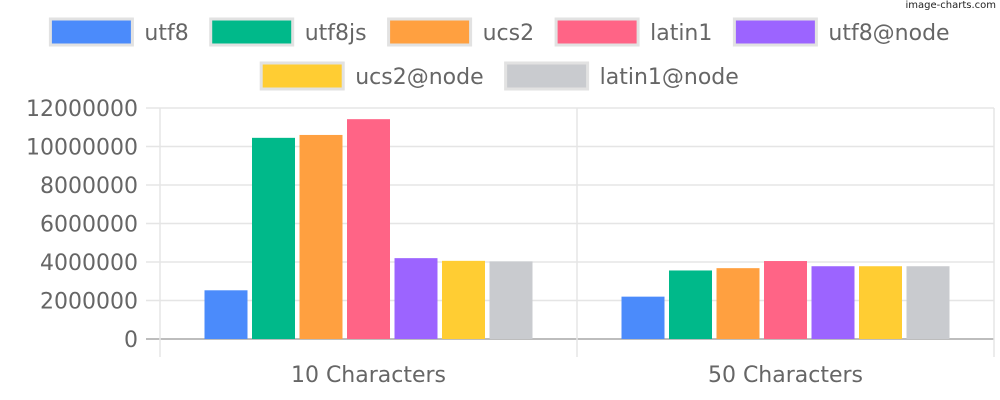 This screenshot has width=1000, height=400. I want to click on legend-swatch-utf8@node, so click(775, 32).